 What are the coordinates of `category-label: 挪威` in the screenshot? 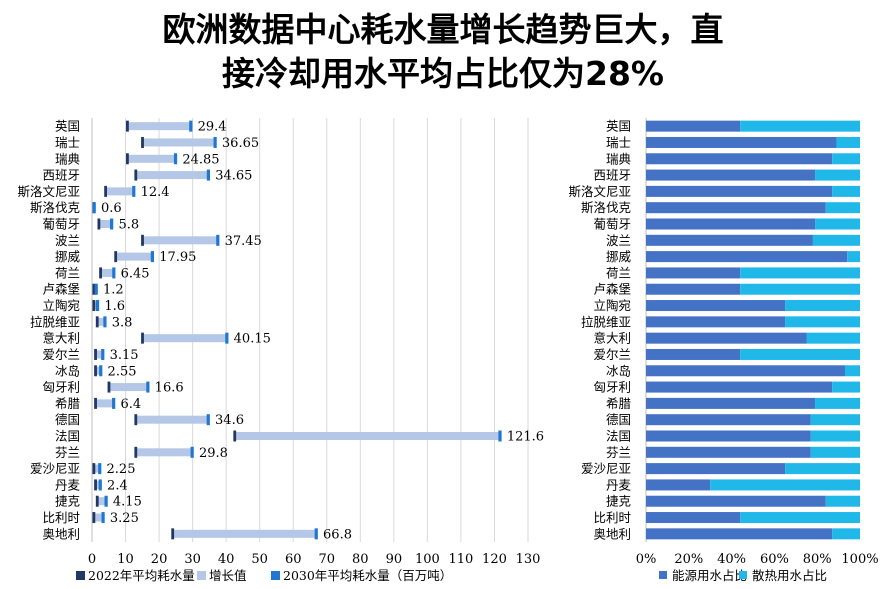 It's located at (68, 256).